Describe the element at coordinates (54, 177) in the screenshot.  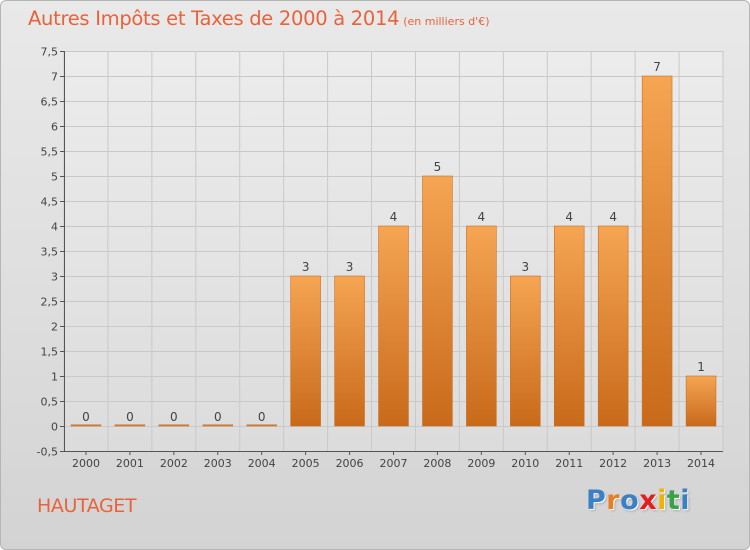
I see `y-tick-label: 5` at that location.